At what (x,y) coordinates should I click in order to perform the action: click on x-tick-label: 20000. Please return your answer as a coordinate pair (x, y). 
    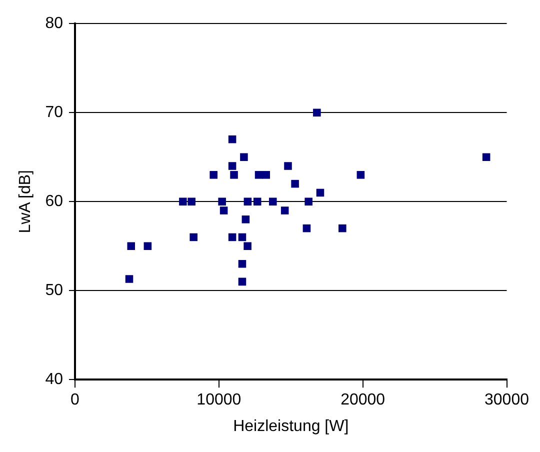
    Looking at the image, I should click on (363, 400).